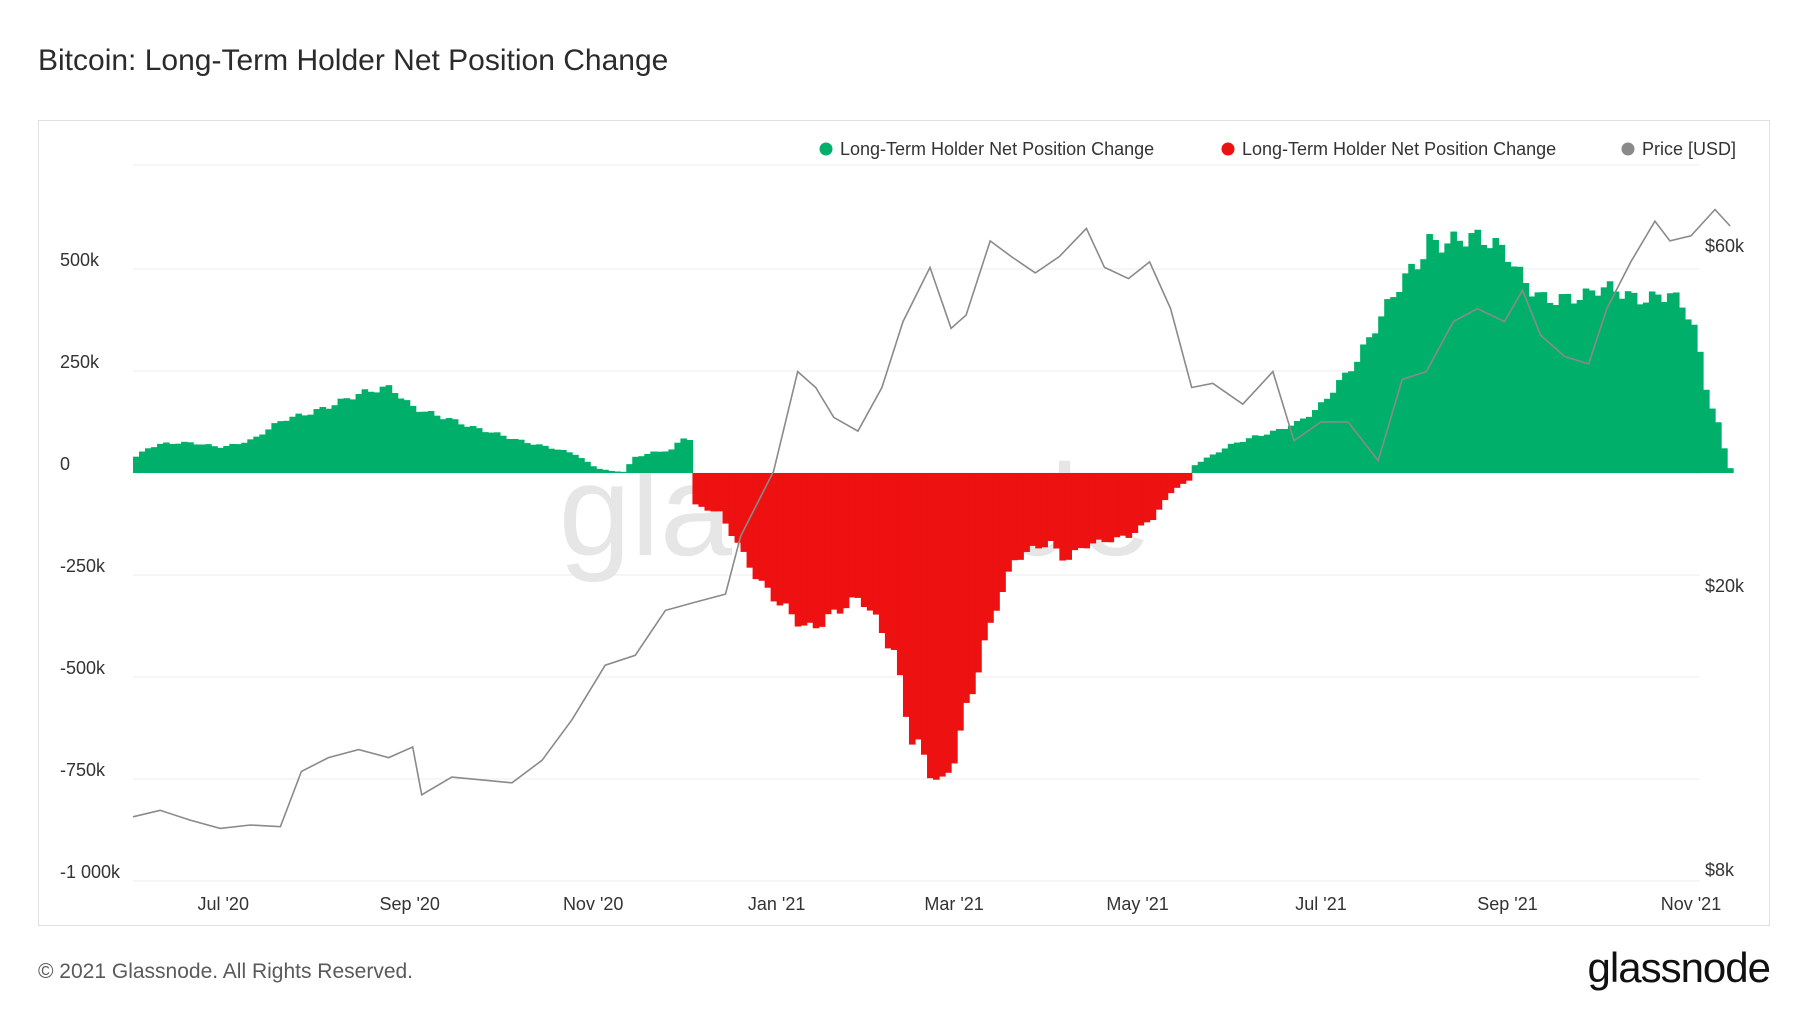 The image size is (1800, 1013). What do you see at coordinates (953, 904) in the screenshot?
I see `x-axis-label: Mar '21` at bounding box center [953, 904].